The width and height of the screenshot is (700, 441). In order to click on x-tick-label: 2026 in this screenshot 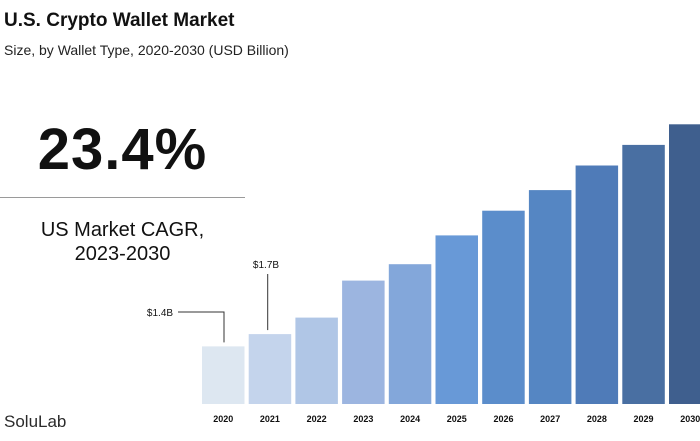, I will do `click(503, 419)`.